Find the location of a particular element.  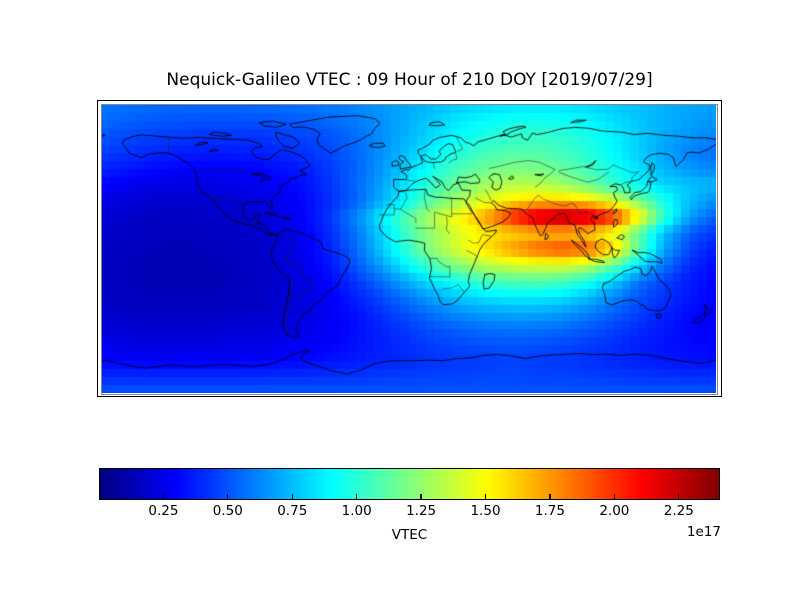

colorbar is located at coordinates (409, 484).